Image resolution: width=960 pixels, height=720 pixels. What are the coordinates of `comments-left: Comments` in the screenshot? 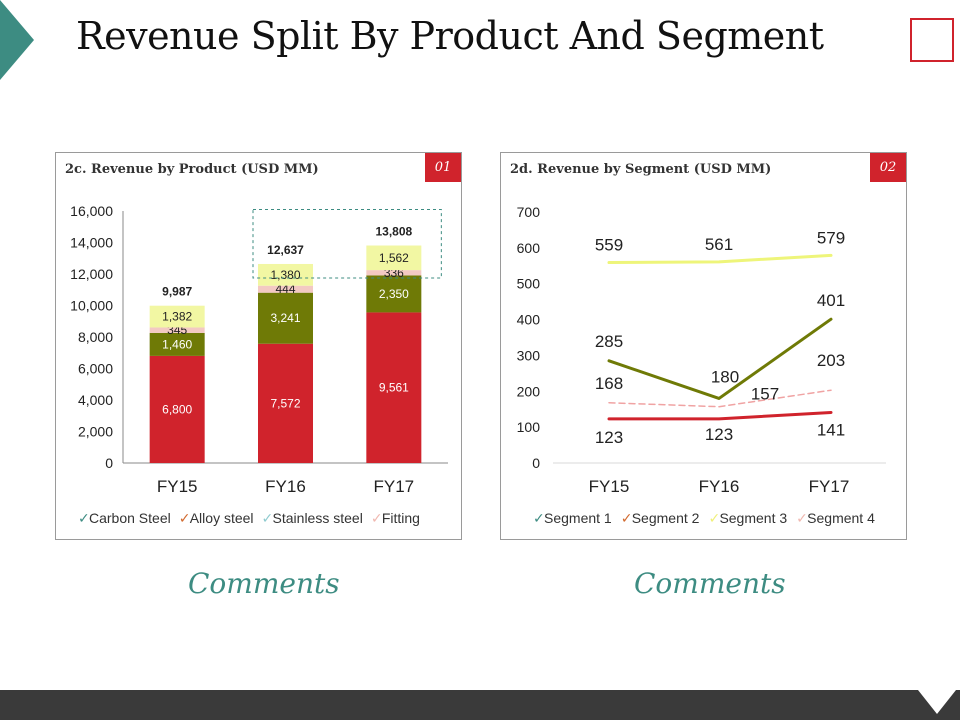 It's located at (264, 583).